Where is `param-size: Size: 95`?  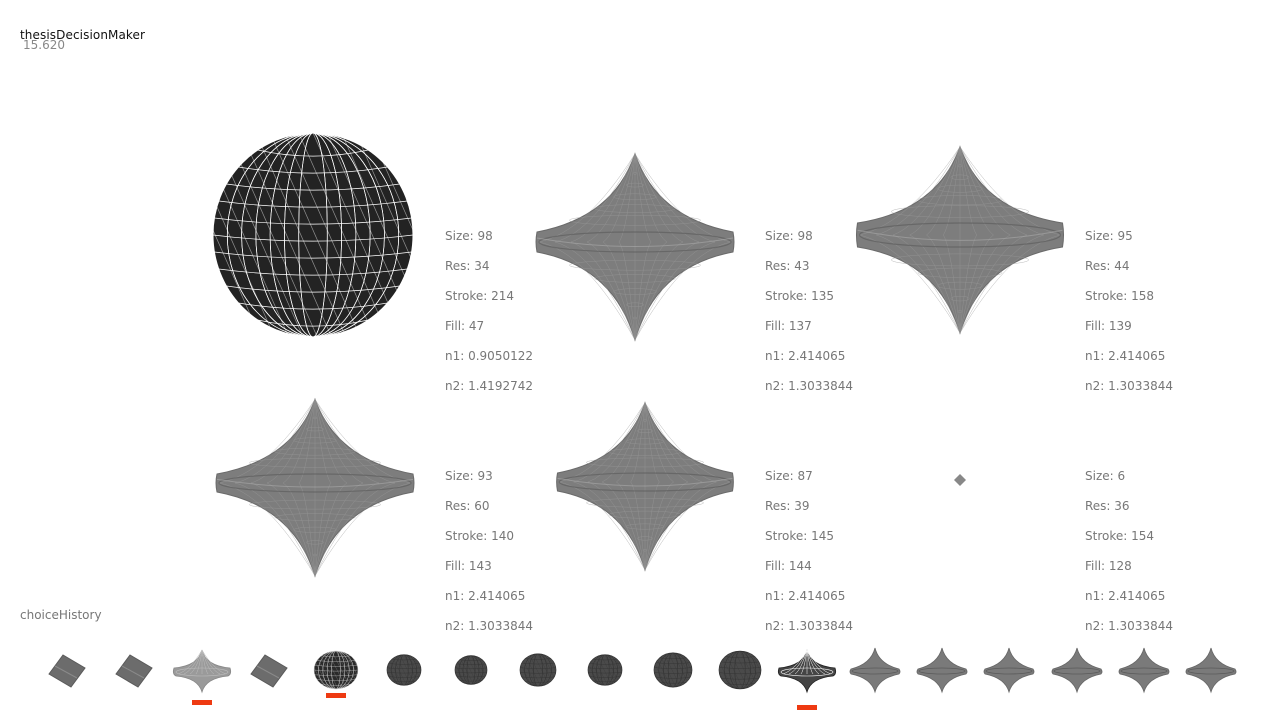 param-size: Size: 95 is located at coordinates (1109, 236).